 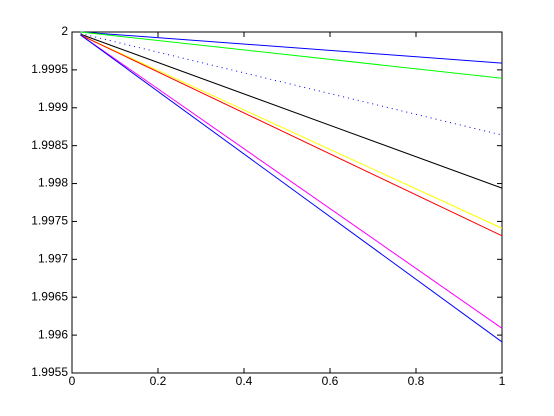 I want to click on y-tick-label: 1.999, so click(x=53, y=107).